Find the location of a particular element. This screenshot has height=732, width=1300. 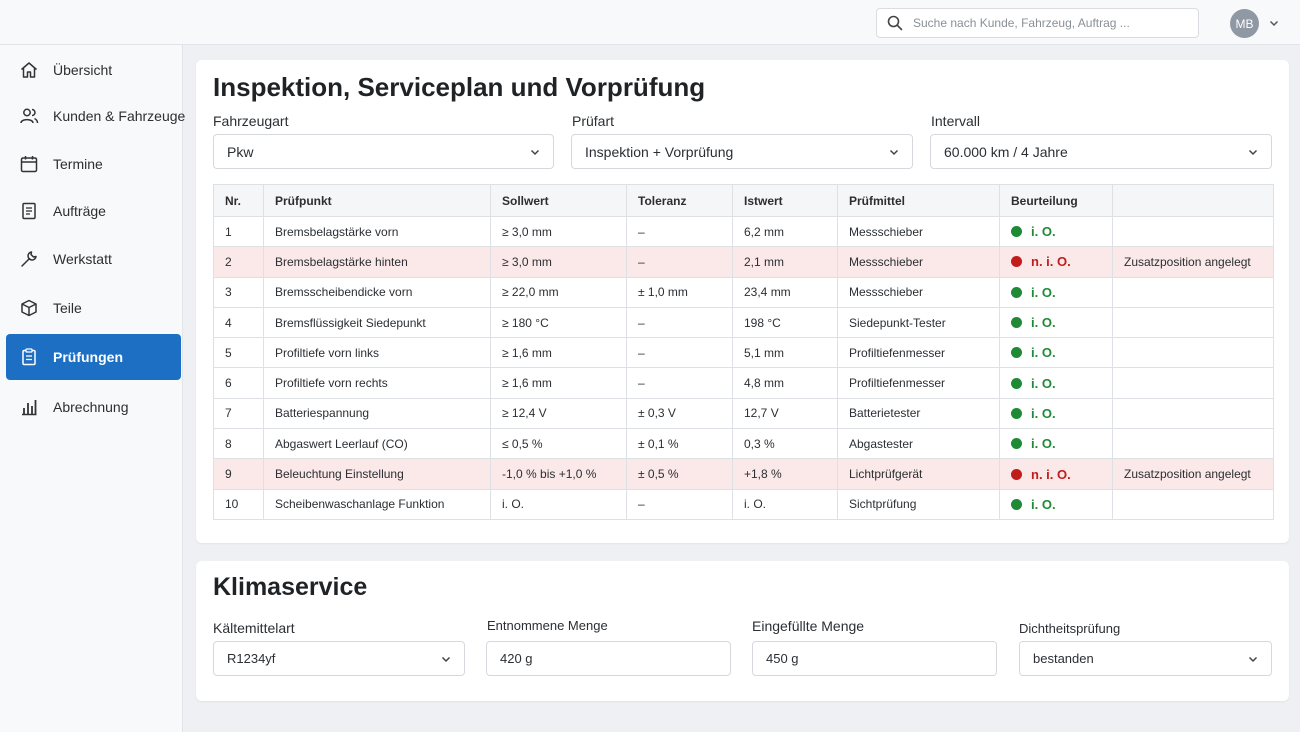

sidebar-item-label: Übersicht is located at coordinates (83, 70).